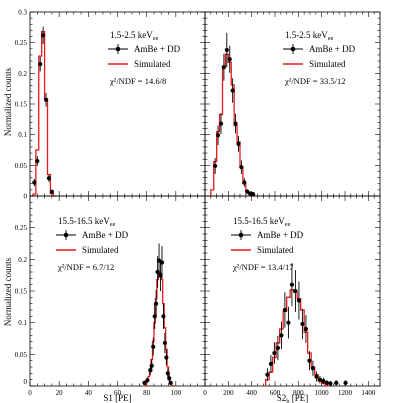  What do you see at coordinates (314, 81) in the screenshot?
I see `chi2-label: χ²/NDF = 33.5/12` at bounding box center [314, 81].